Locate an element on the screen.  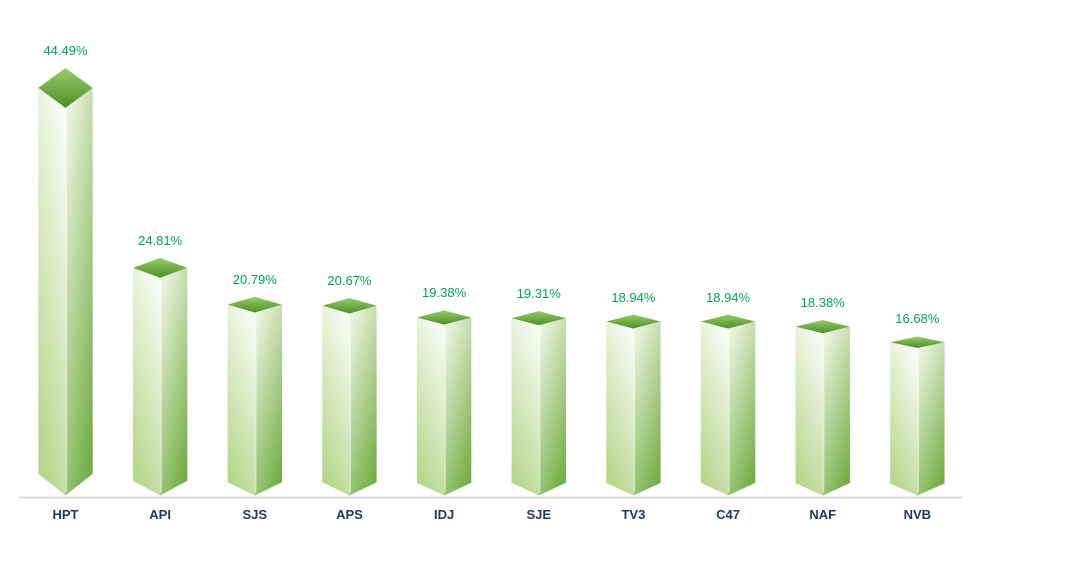
bar-API is located at coordinates (160, 376).